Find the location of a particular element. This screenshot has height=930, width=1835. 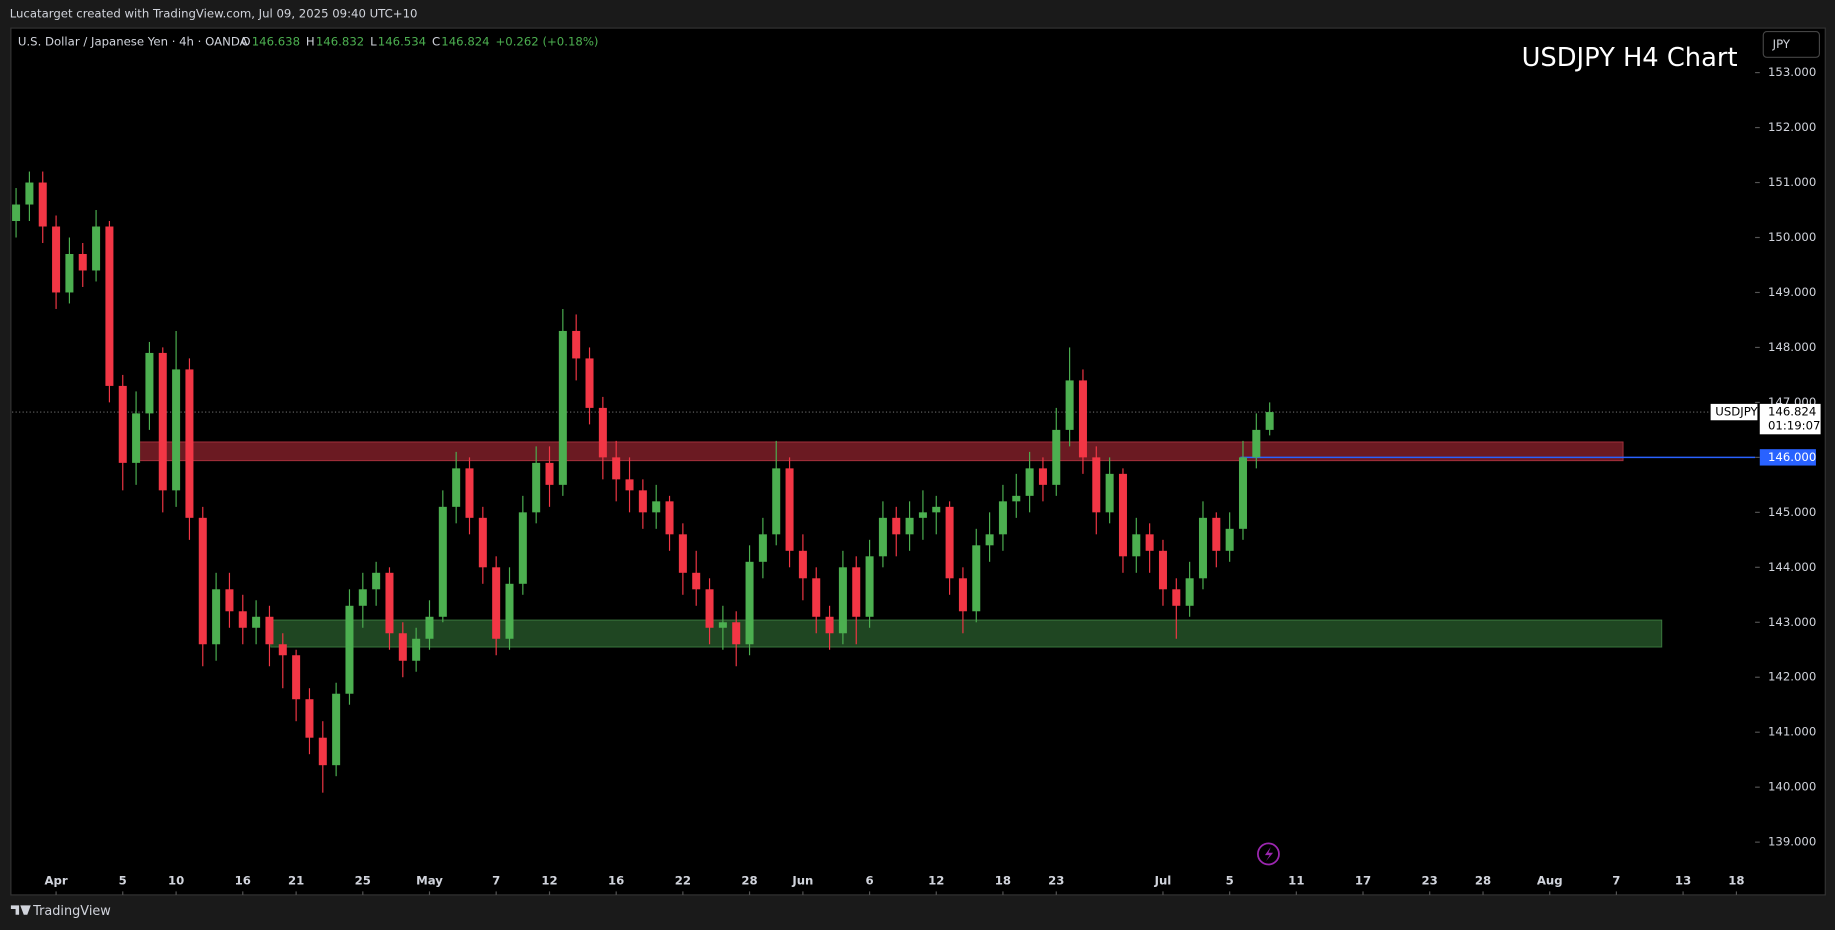

legend-key: C is located at coordinates (436, 42).